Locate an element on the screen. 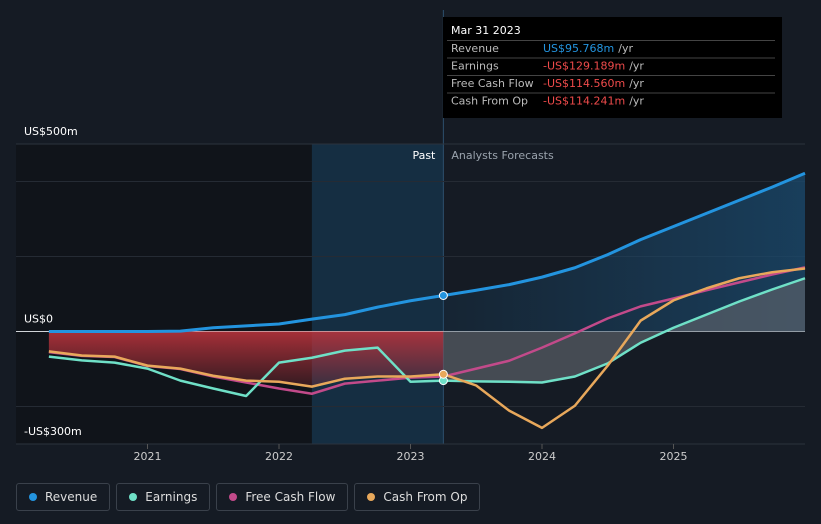  legend-item: Revenue is located at coordinates (63, 497).